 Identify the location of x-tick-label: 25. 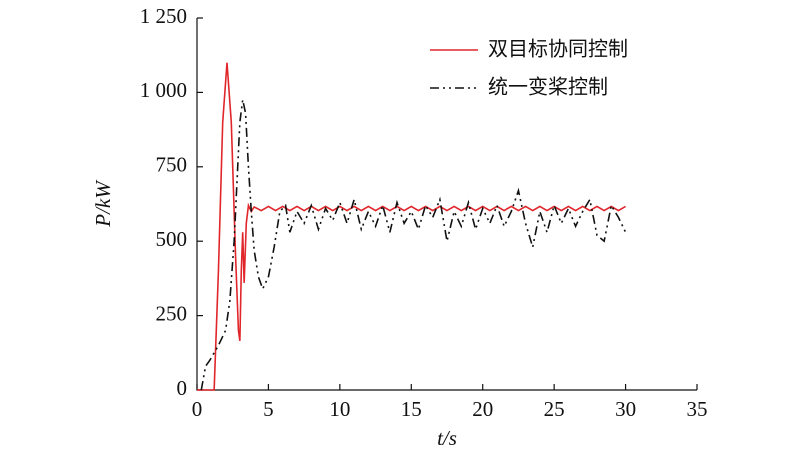
(554, 409).